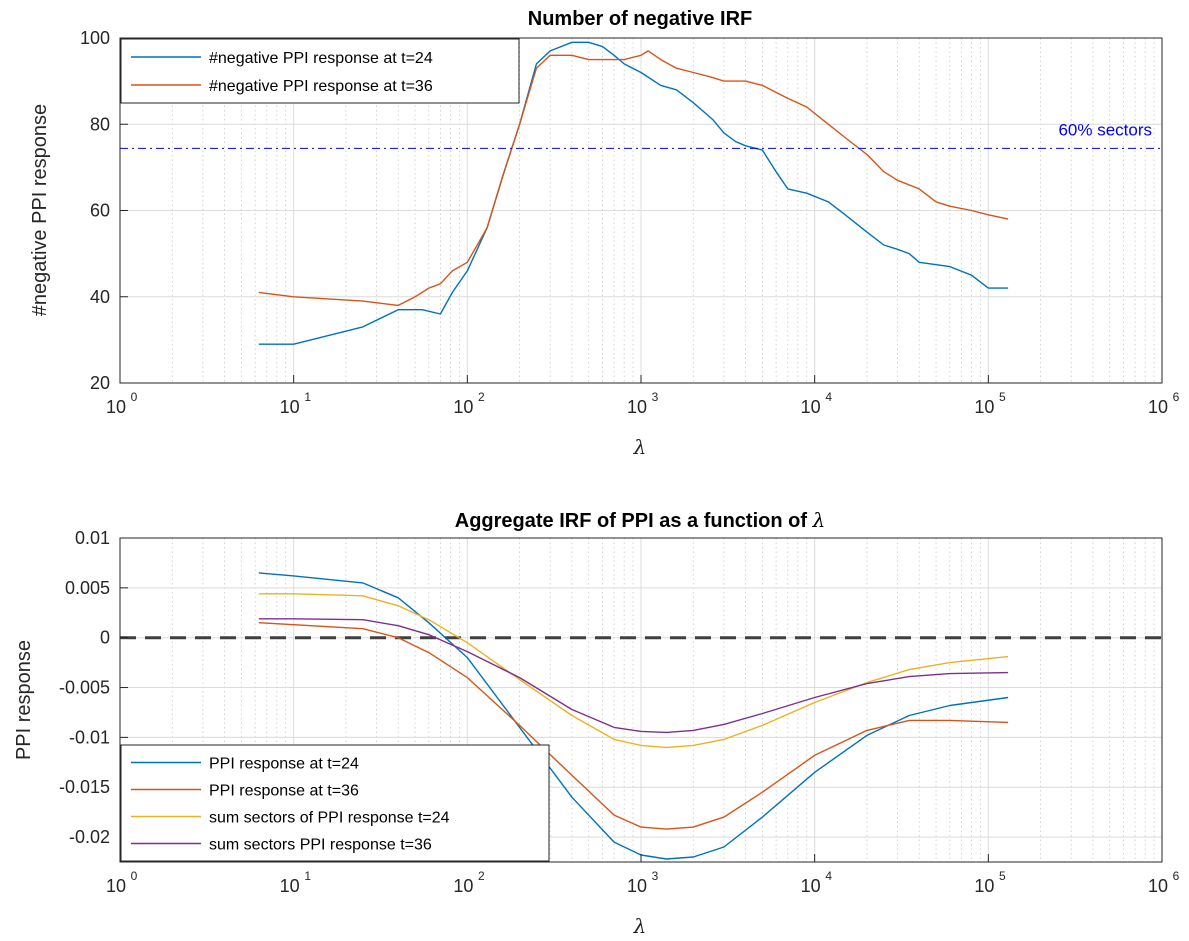 Image resolution: width=1189 pixels, height=941 pixels. I want to click on y-tick-label: -0.005, so click(84, 688).